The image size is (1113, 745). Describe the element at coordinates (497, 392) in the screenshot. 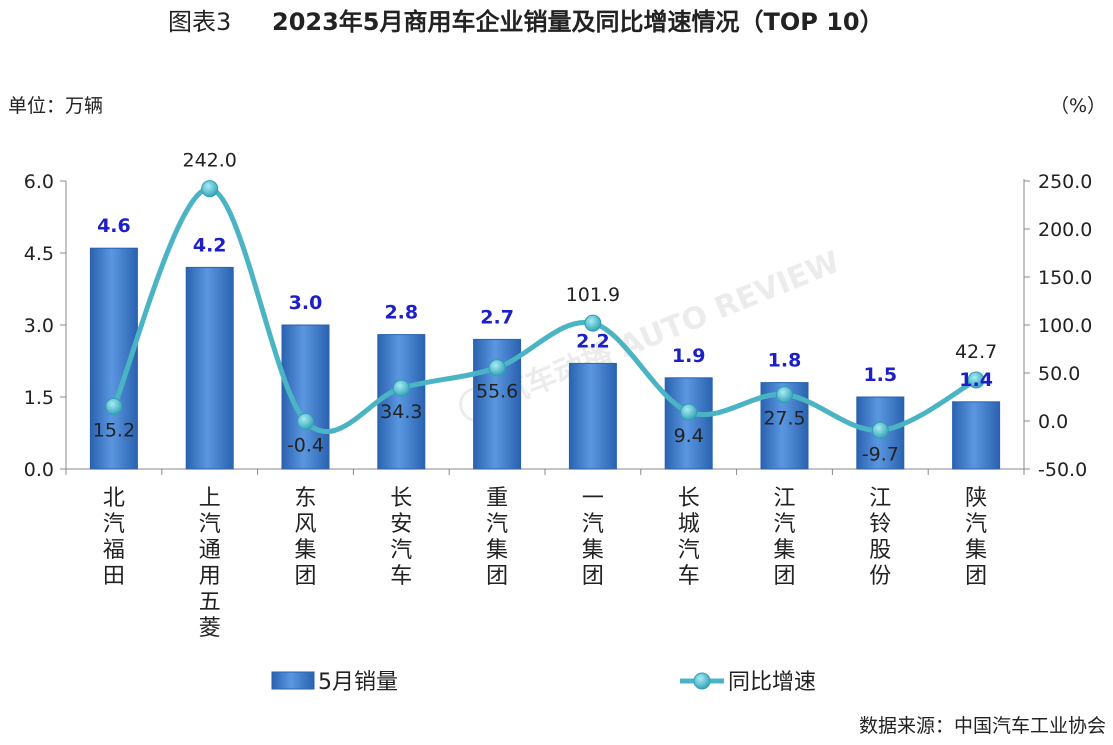

I see `line-value-label: 55.6` at that location.